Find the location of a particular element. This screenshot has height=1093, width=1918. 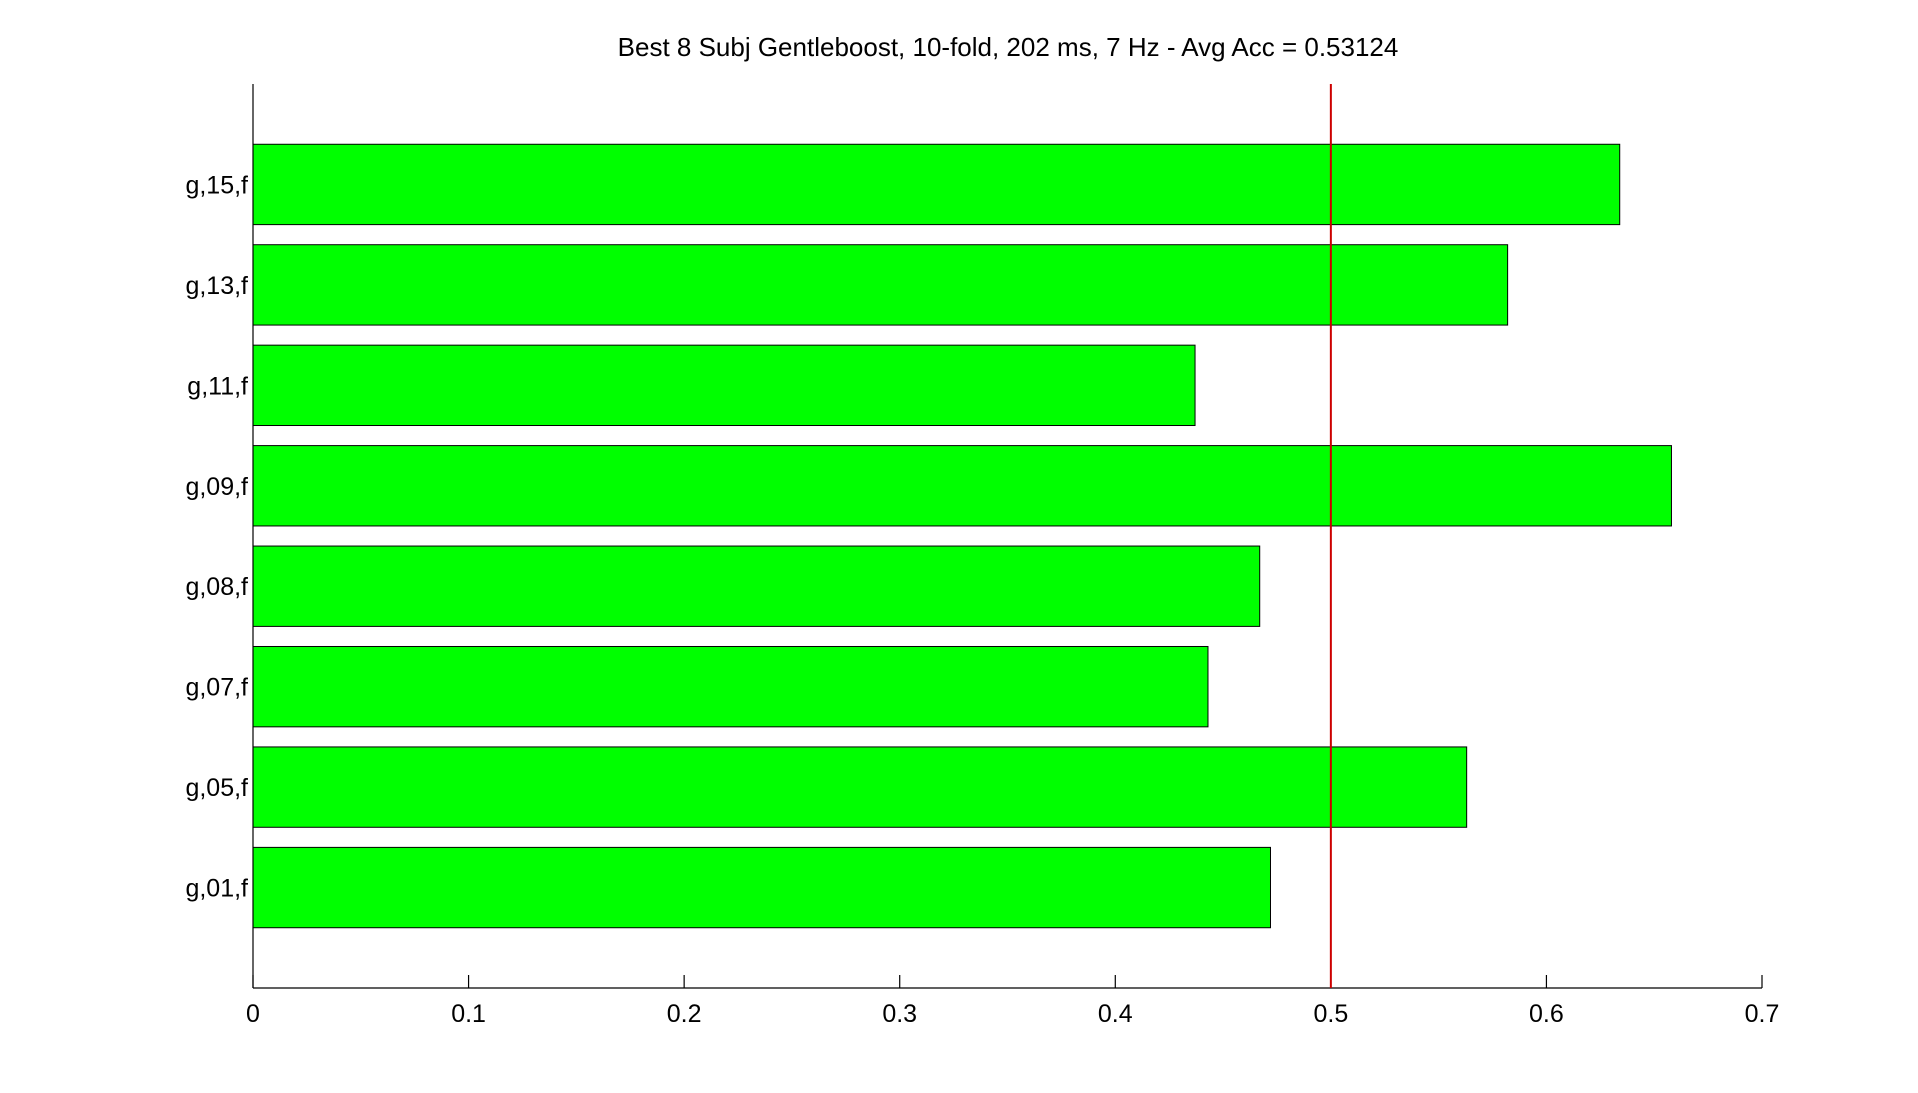

y-tick-label: g,15,f is located at coordinates (216, 185).